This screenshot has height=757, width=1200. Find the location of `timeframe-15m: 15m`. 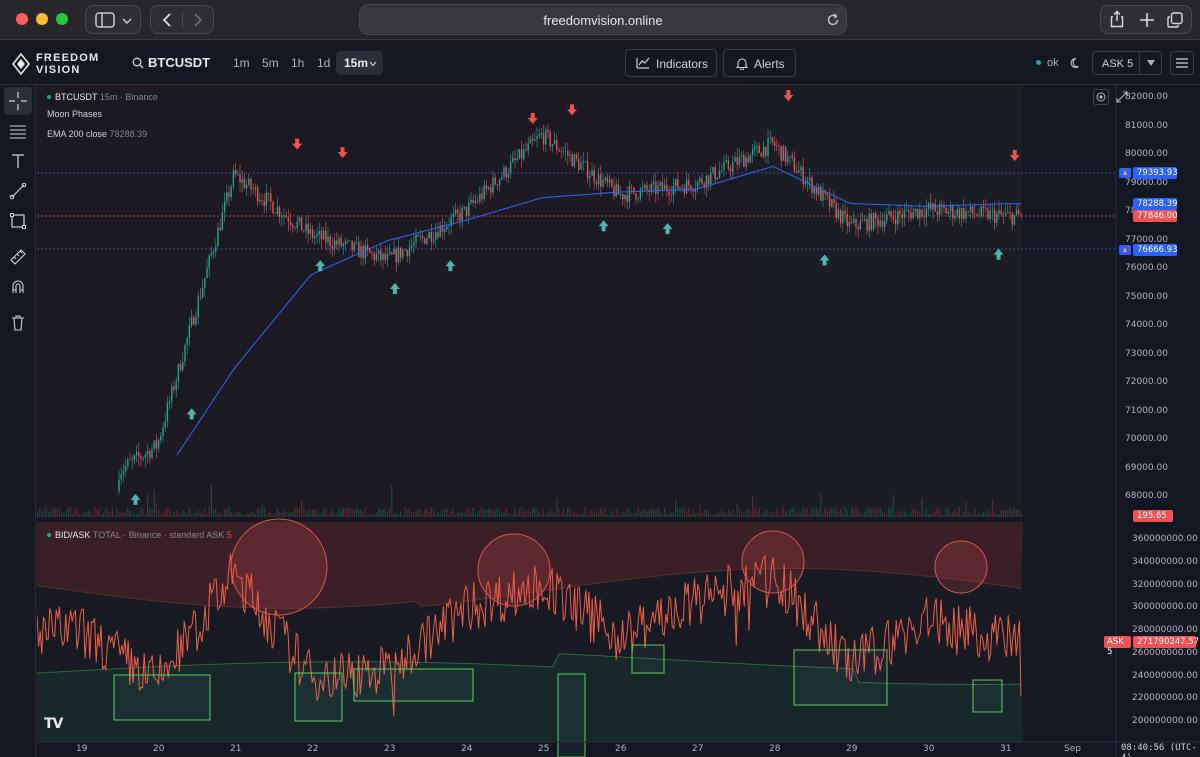

timeframe-15m: 15m is located at coordinates (359, 63).